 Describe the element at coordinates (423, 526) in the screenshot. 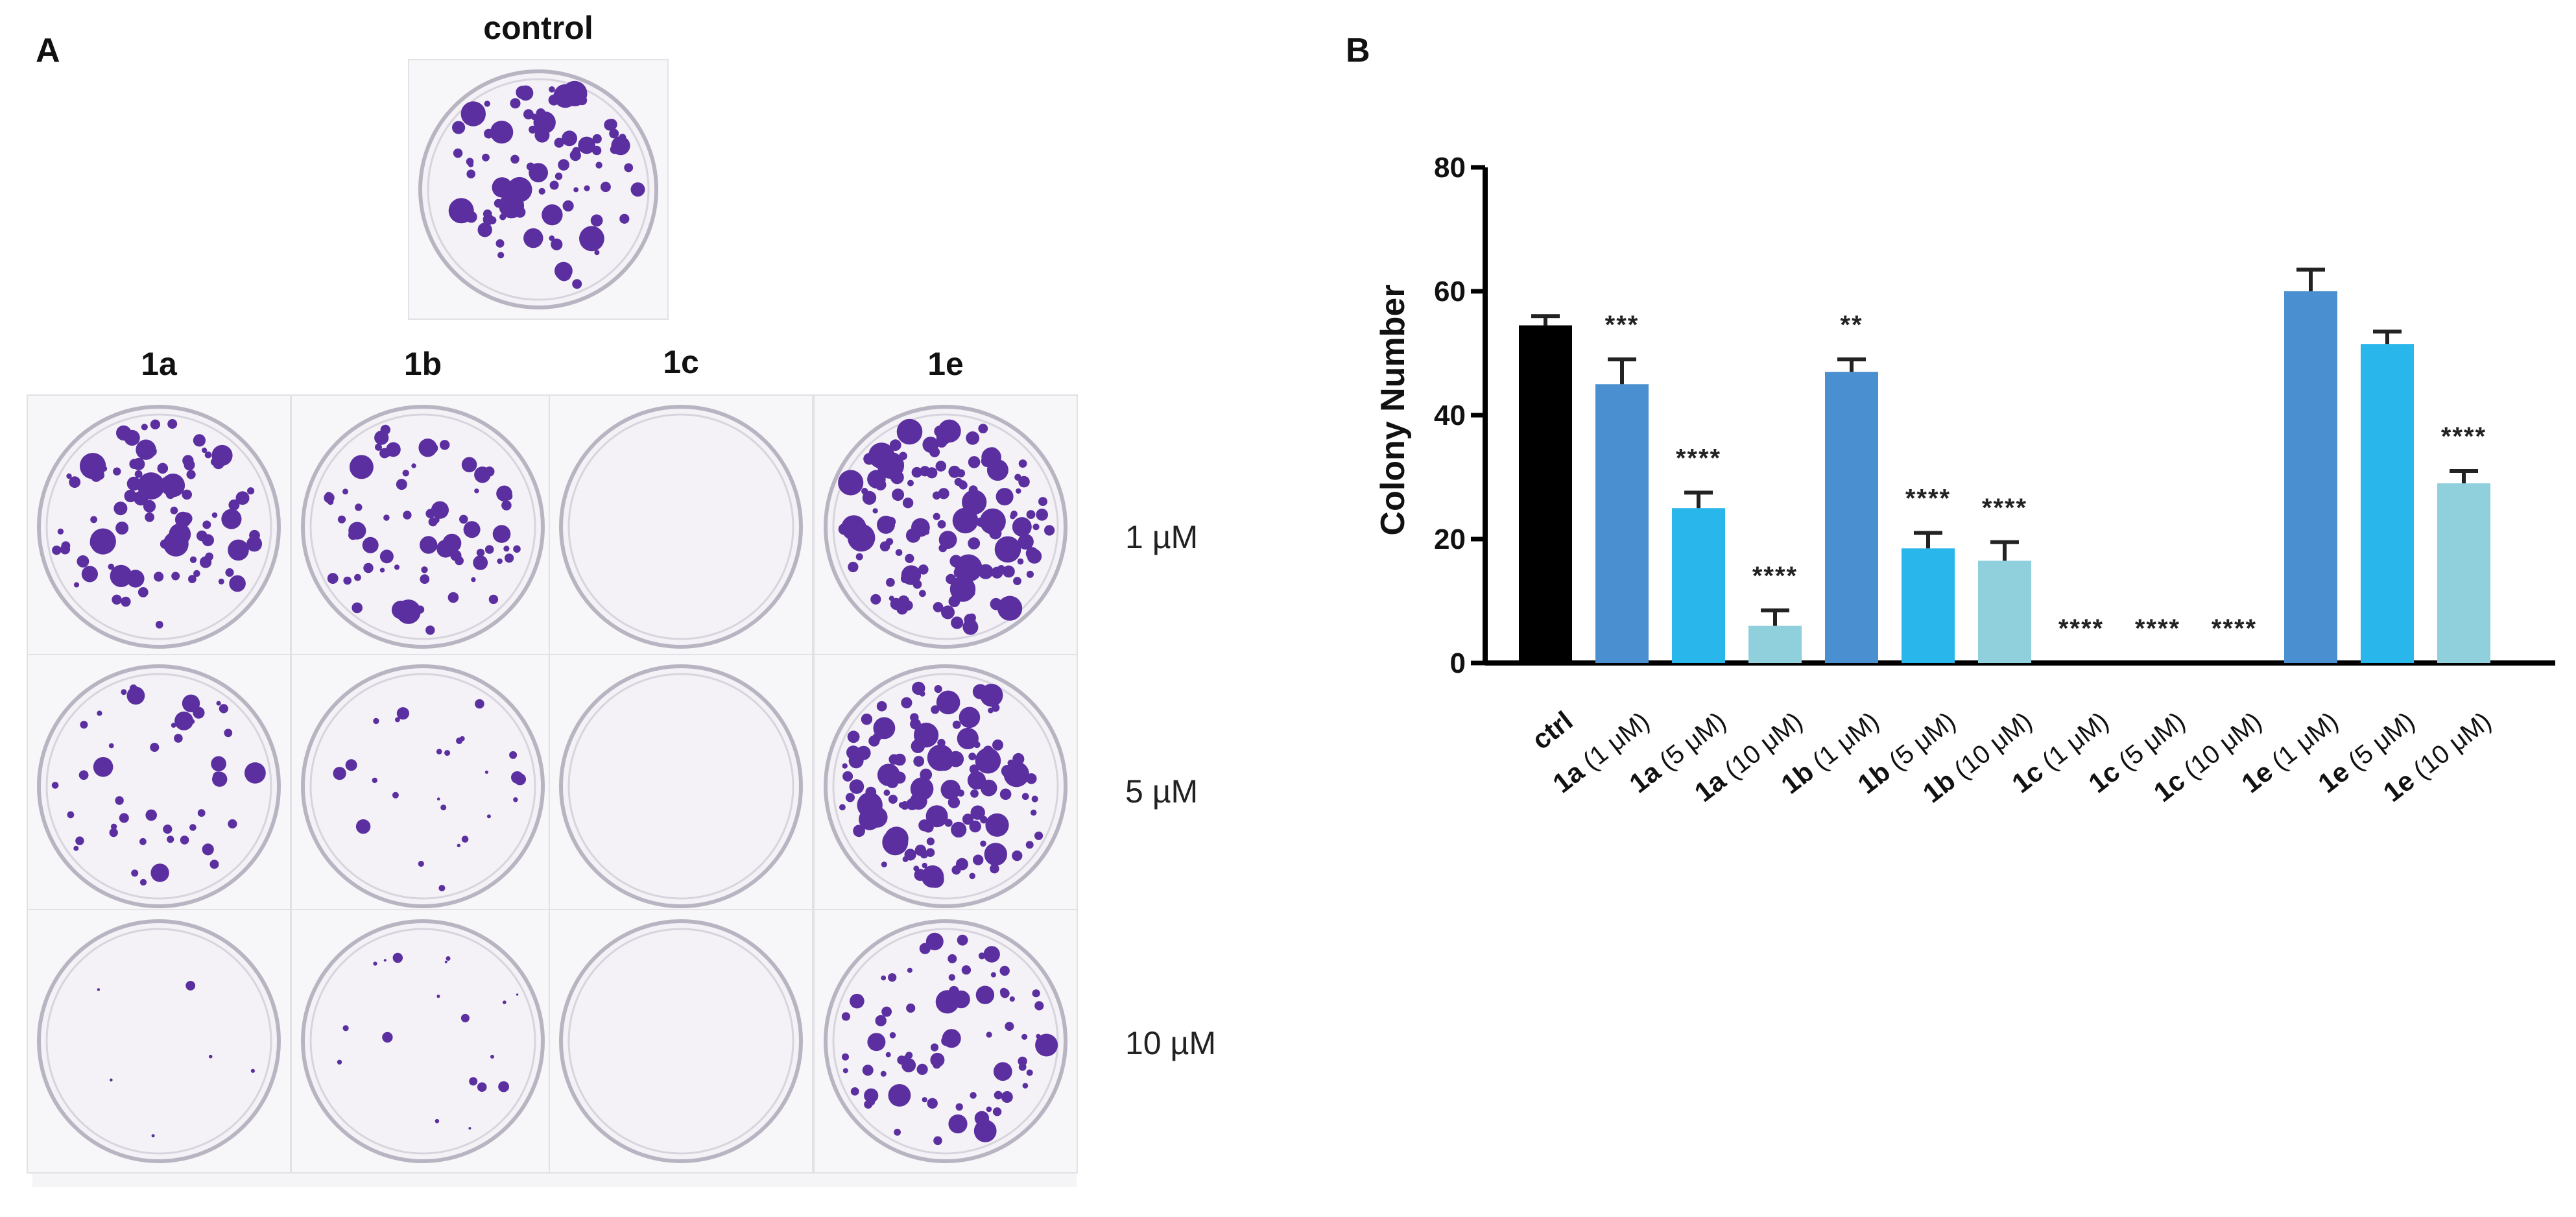

I see `dish-1b-row1` at that location.